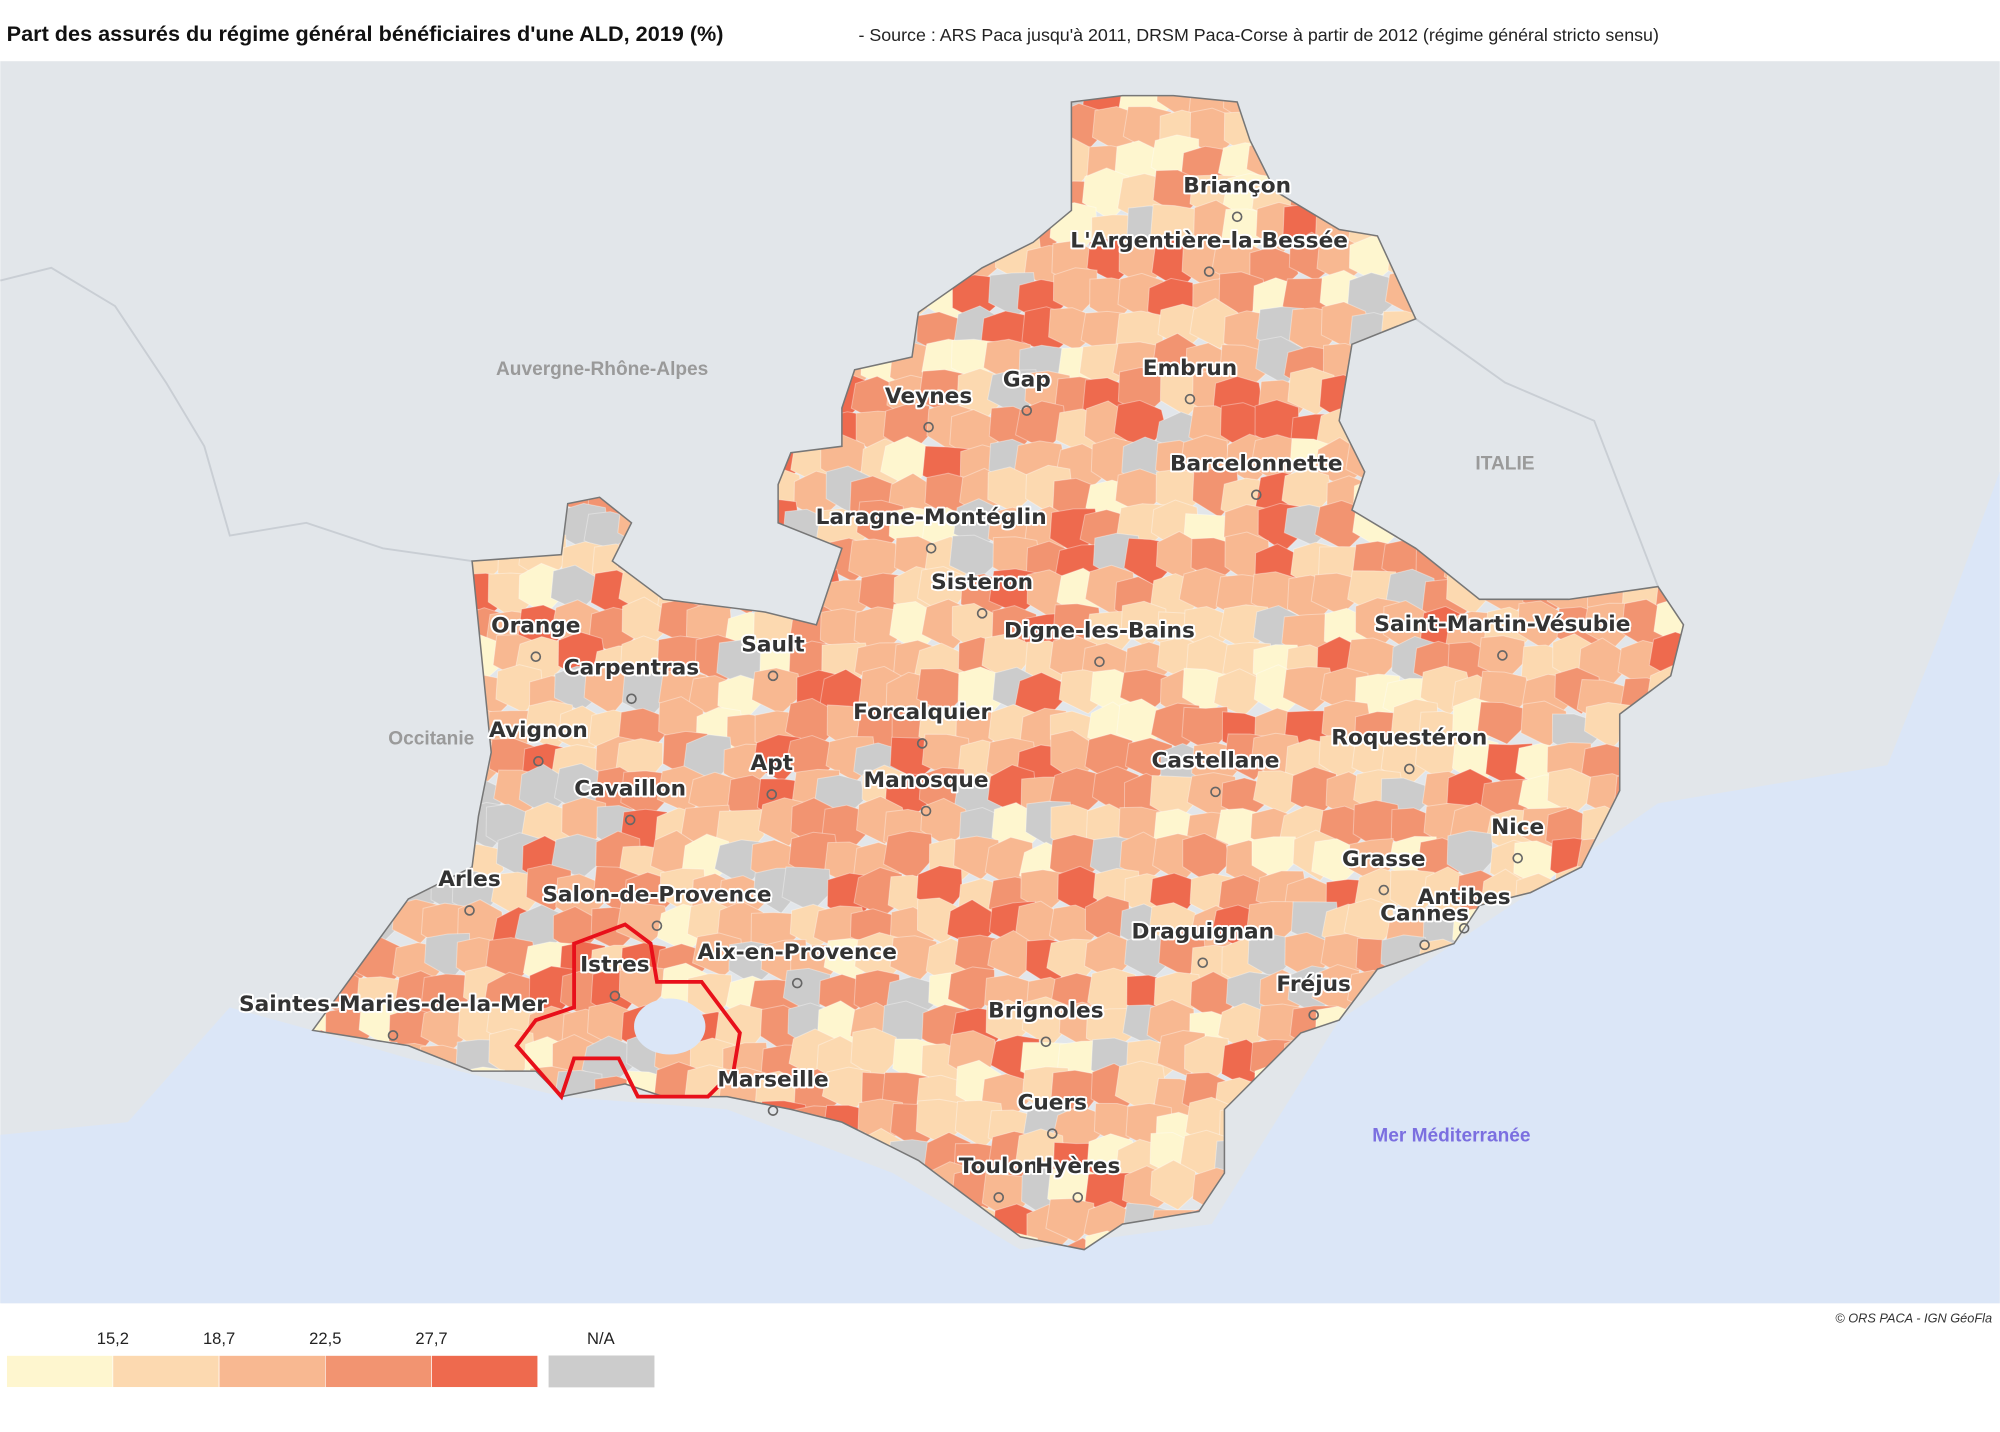 The height and width of the screenshot is (1432, 2000). I want to click on city-label: Draguignan, so click(1202, 932).